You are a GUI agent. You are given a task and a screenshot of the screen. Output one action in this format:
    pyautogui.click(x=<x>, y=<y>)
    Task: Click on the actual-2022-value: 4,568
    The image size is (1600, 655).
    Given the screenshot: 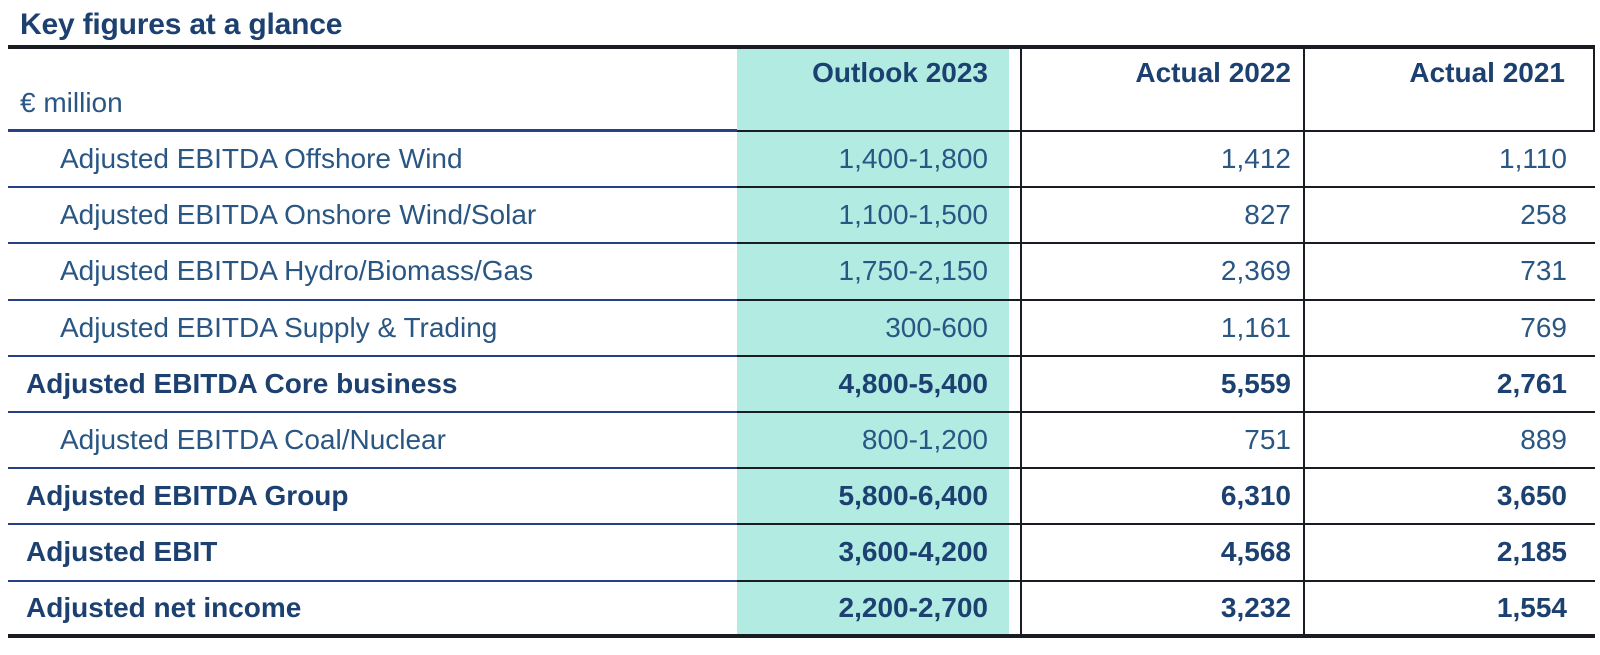 What is the action you would take?
    pyautogui.click(x=1163, y=553)
    